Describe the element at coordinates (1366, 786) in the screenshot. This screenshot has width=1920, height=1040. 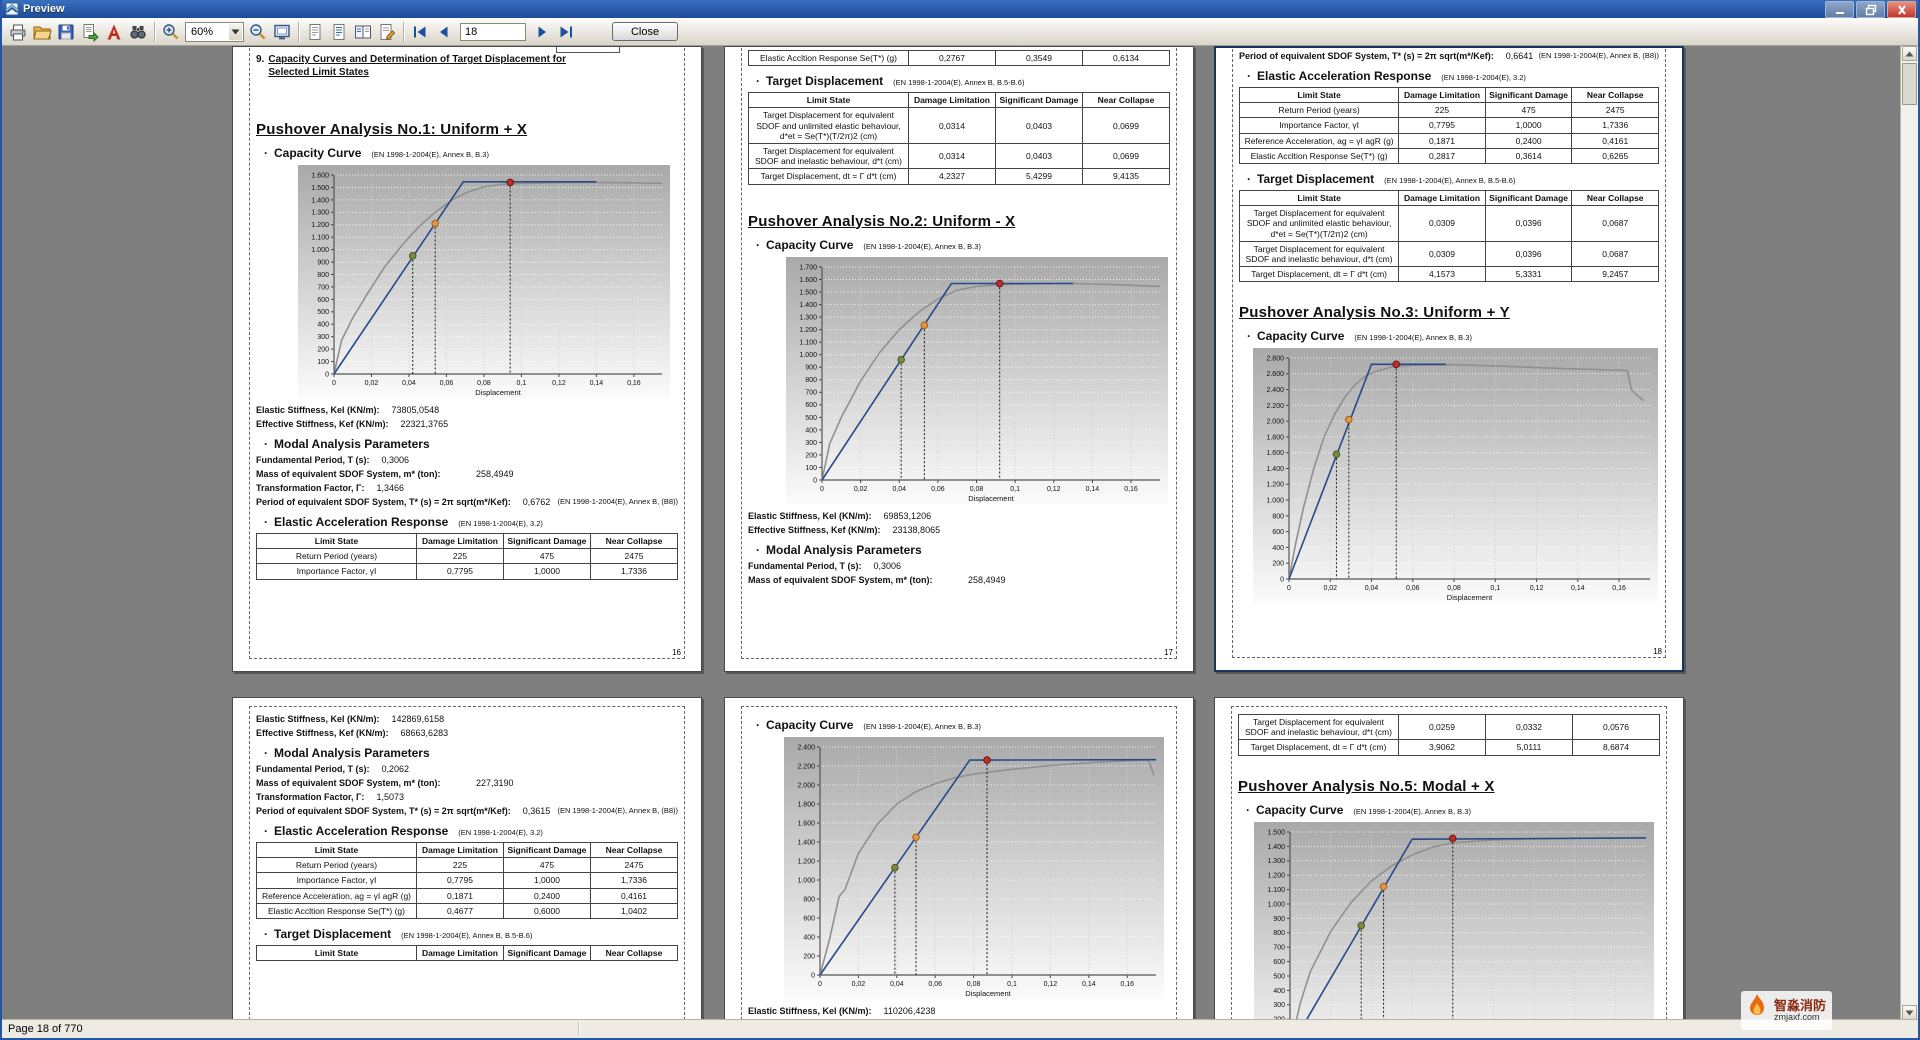
I see `analysis-heading: Pushover Analysis No.5: Modal + X` at that location.